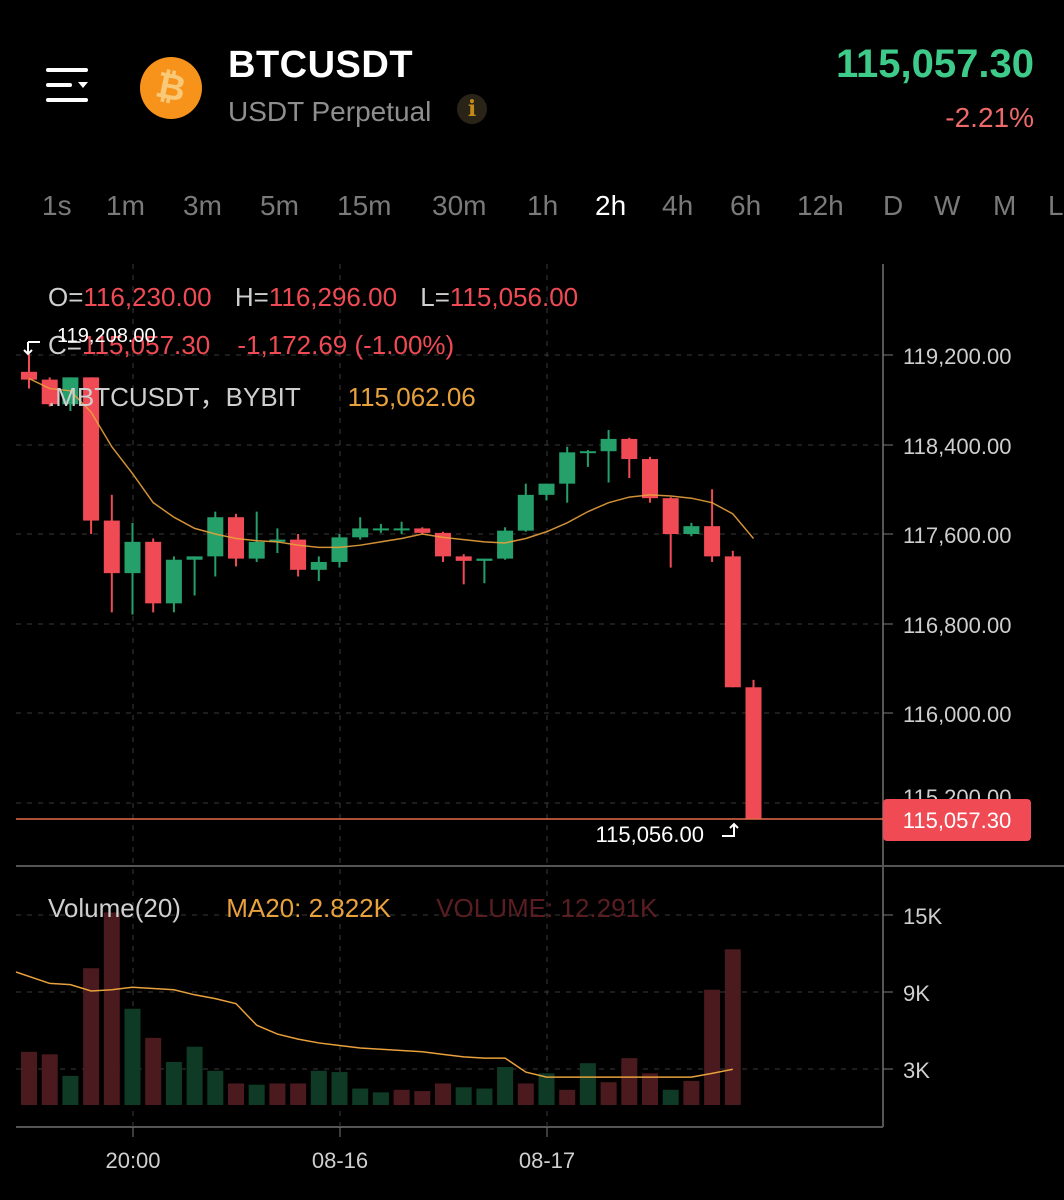 Image resolution: width=1064 pixels, height=1200 pixels. Describe the element at coordinates (947, 205) in the screenshot. I see `tab-timeframe-w: W` at that location.